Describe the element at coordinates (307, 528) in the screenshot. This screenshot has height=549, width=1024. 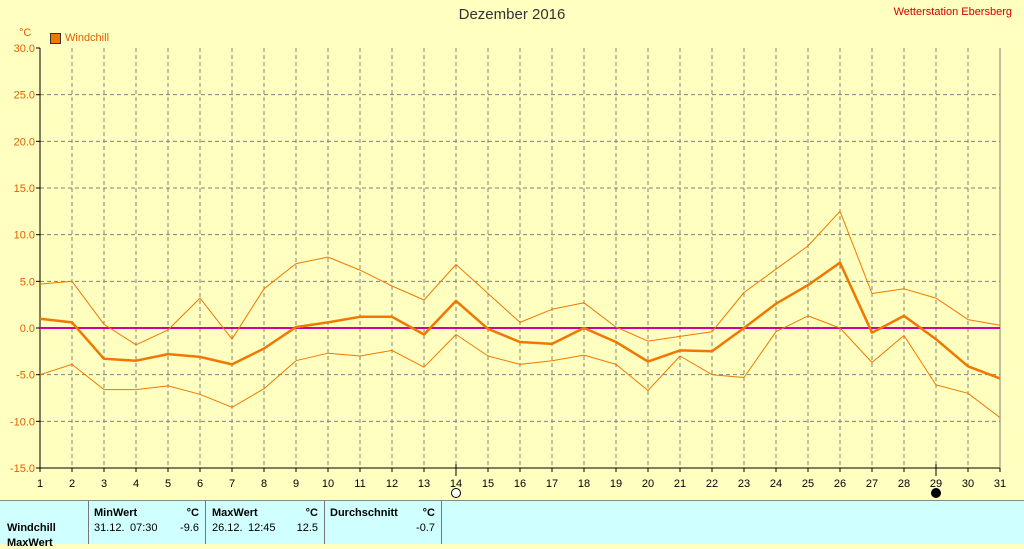
I see `max-value: 12.5` at that location.